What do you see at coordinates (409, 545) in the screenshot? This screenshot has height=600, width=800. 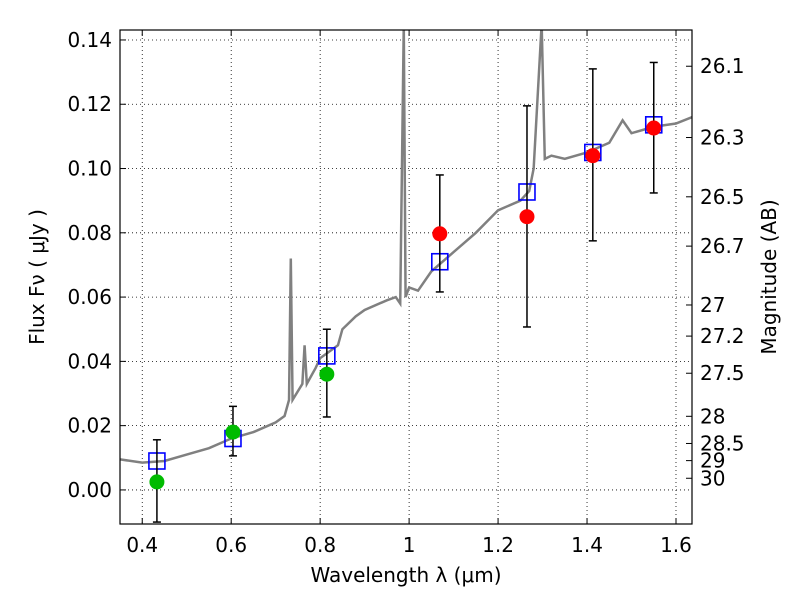 I see `x-tick-label: 1` at bounding box center [409, 545].